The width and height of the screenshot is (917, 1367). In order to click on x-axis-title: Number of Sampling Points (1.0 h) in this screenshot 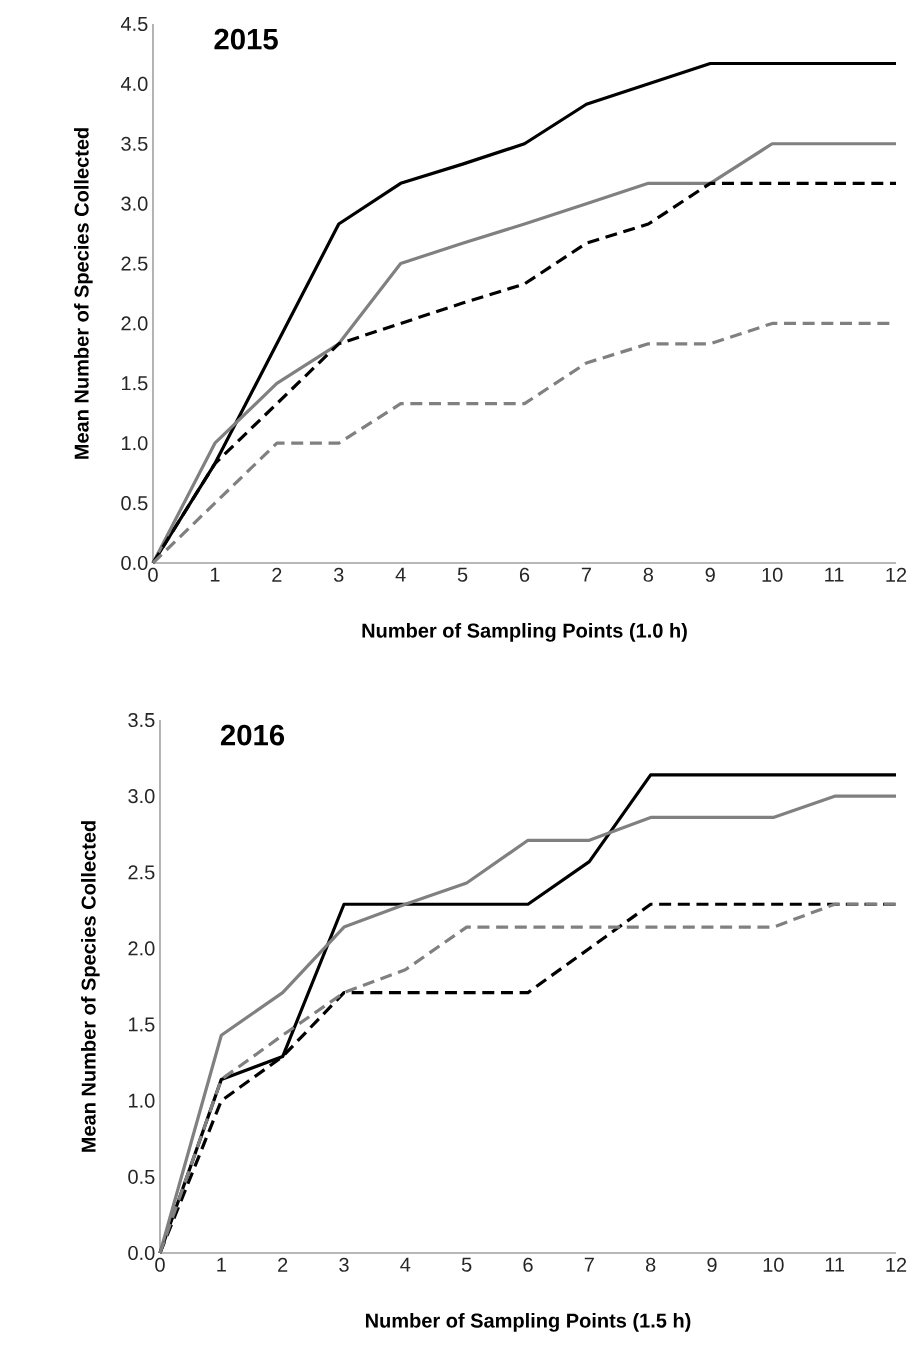, I will do `click(524, 632)`.